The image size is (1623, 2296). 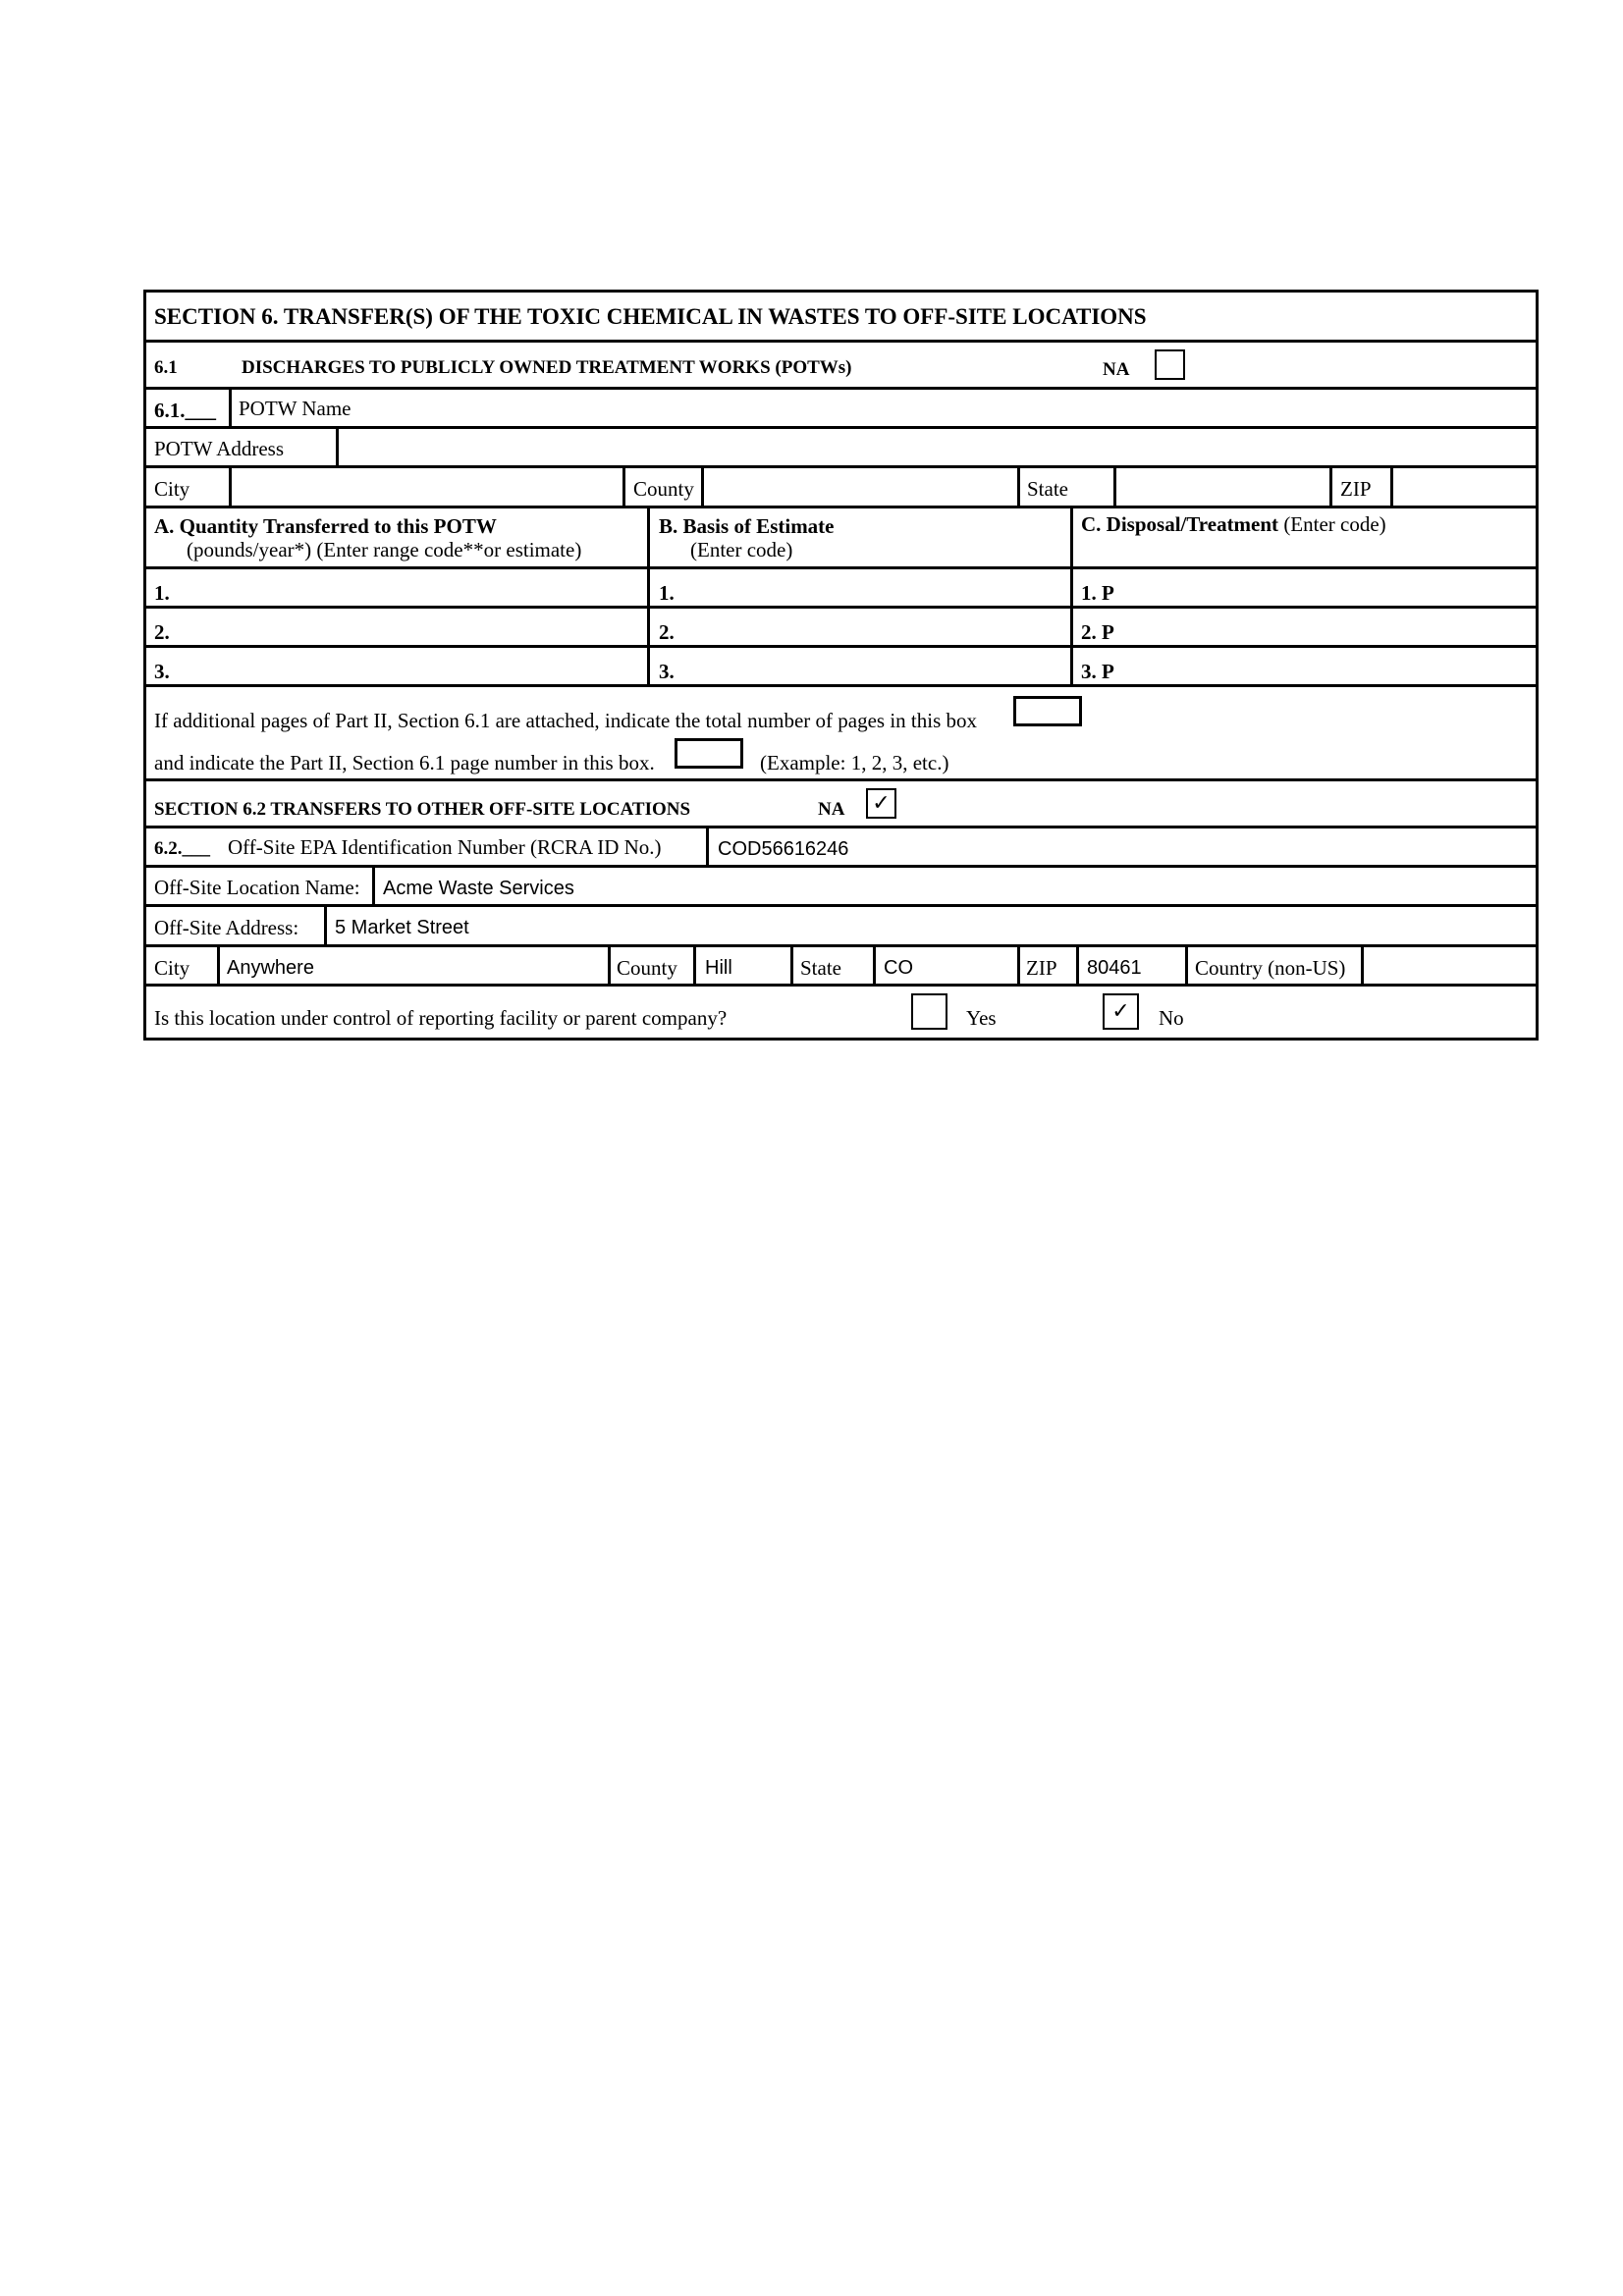 What do you see at coordinates (741, 549) in the screenshot?
I see `col-b-subtitle: (Enter code)` at bounding box center [741, 549].